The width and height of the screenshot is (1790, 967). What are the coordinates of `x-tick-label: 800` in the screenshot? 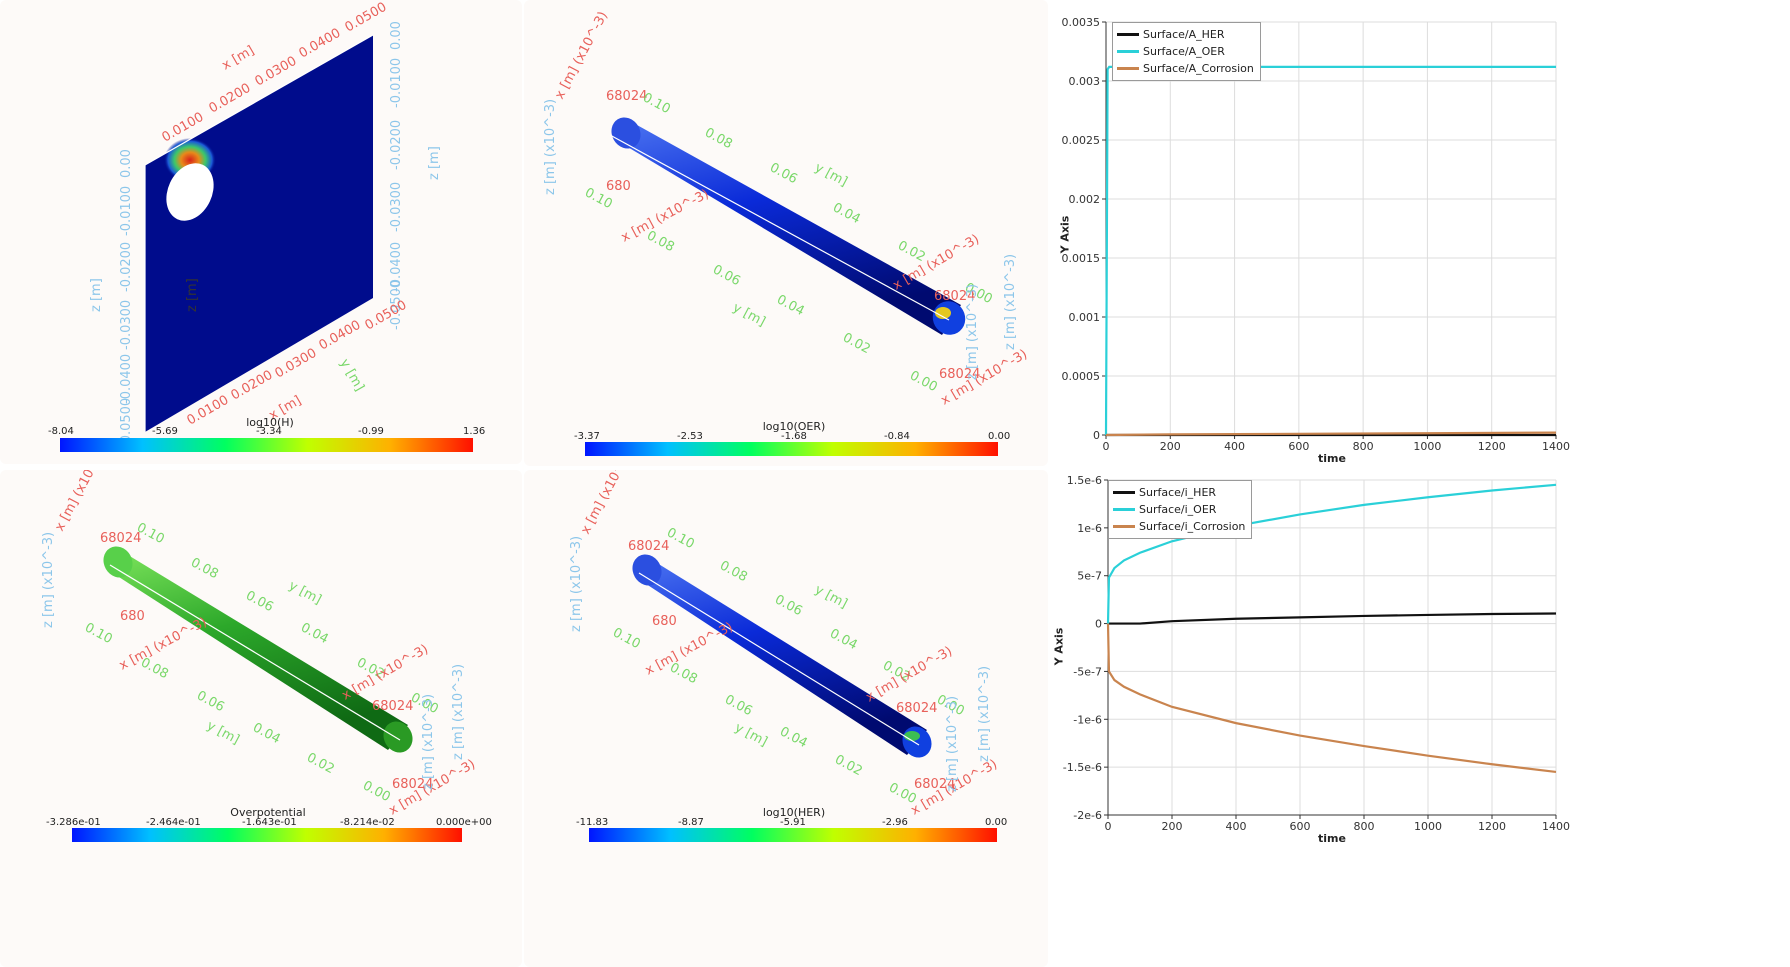 It's located at (1364, 826).